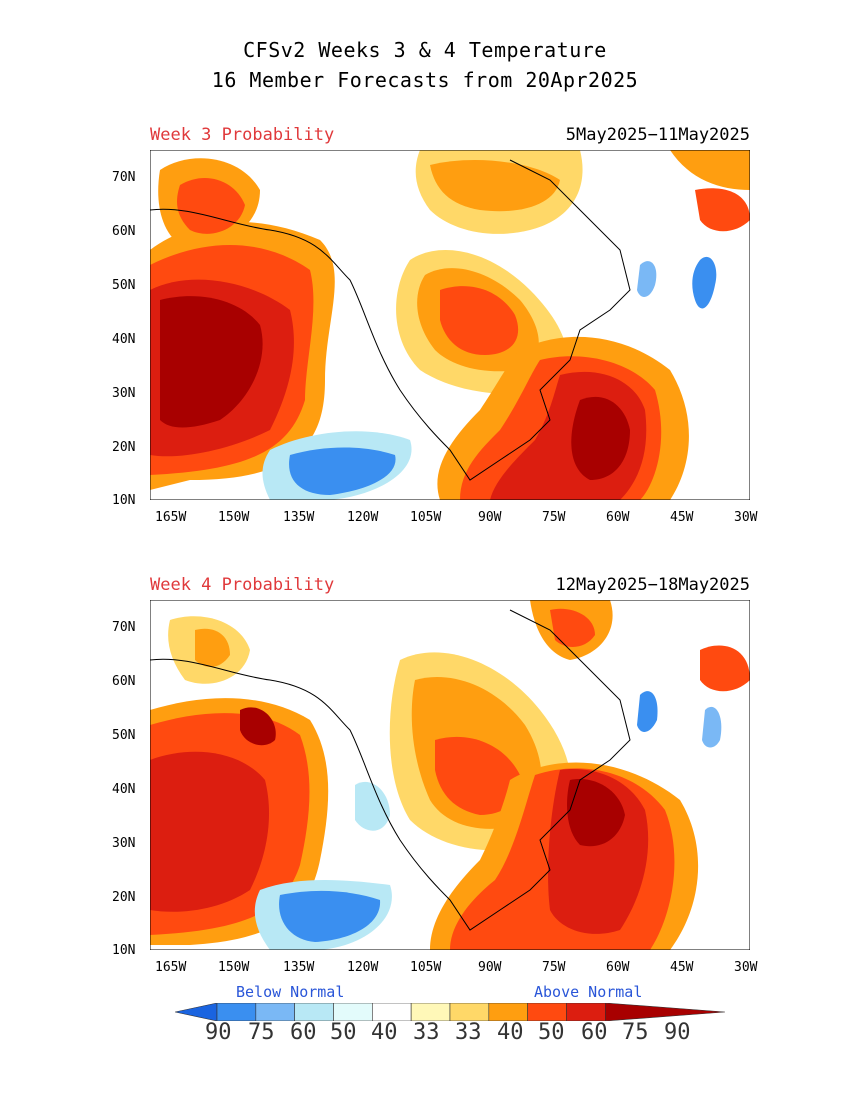 Image resolution: width=850 pixels, height=1100 pixels. I want to click on p1-lon-135w: 135W, so click(299, 517).